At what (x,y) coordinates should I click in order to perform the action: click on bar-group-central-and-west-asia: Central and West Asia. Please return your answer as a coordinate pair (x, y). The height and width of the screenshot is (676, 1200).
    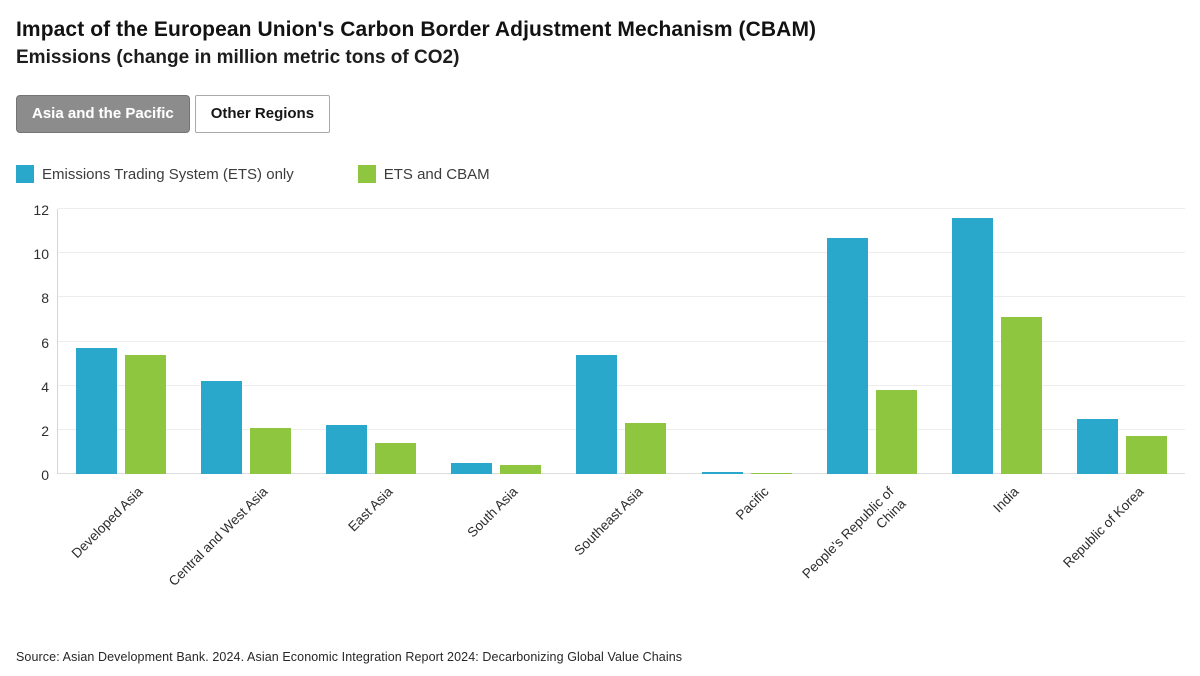
    Looking at the image, I should click on (237, 399).